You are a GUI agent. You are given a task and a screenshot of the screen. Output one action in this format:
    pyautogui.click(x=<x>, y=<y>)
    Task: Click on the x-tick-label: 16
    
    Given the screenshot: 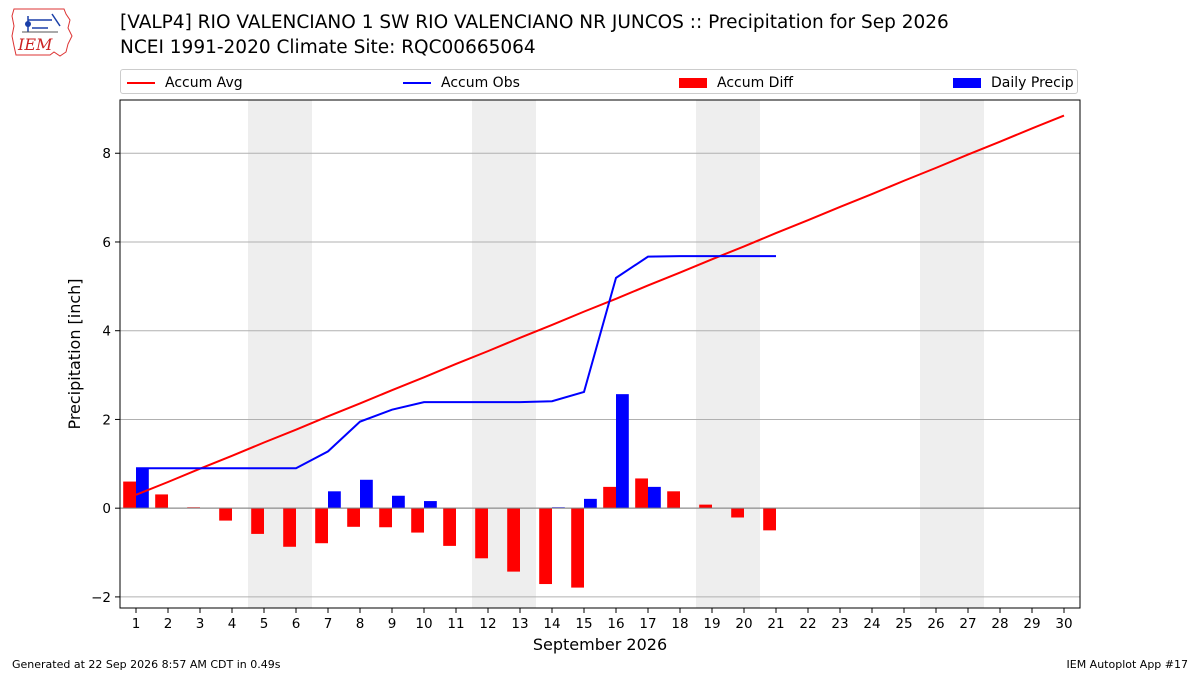 What is the action you would take?
    pyautogui.click(x=615, y=624)
    